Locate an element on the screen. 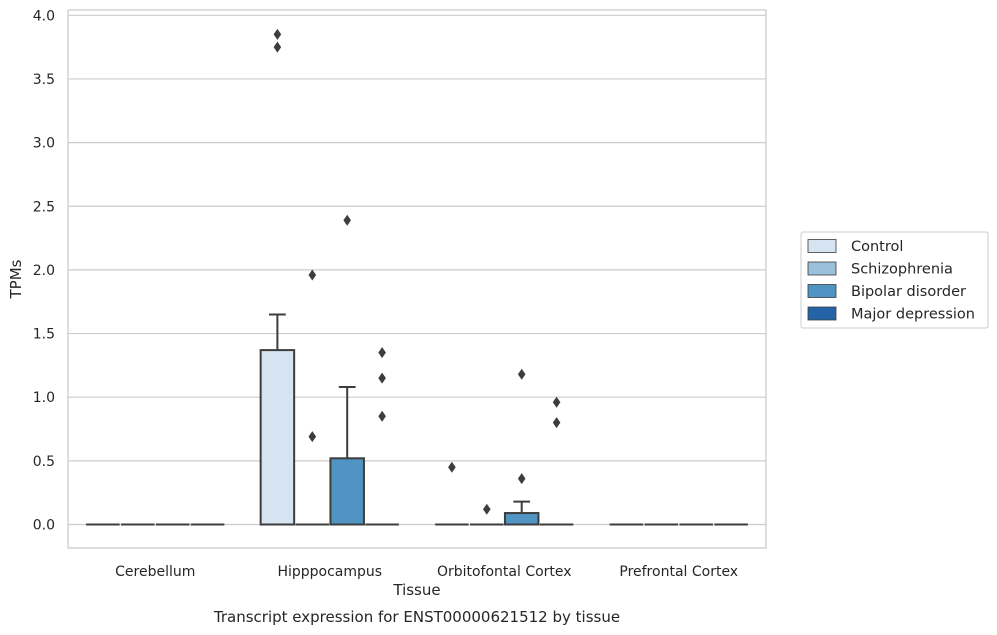  y-tick-label: 2.5 is located at coordinates (44, 207).